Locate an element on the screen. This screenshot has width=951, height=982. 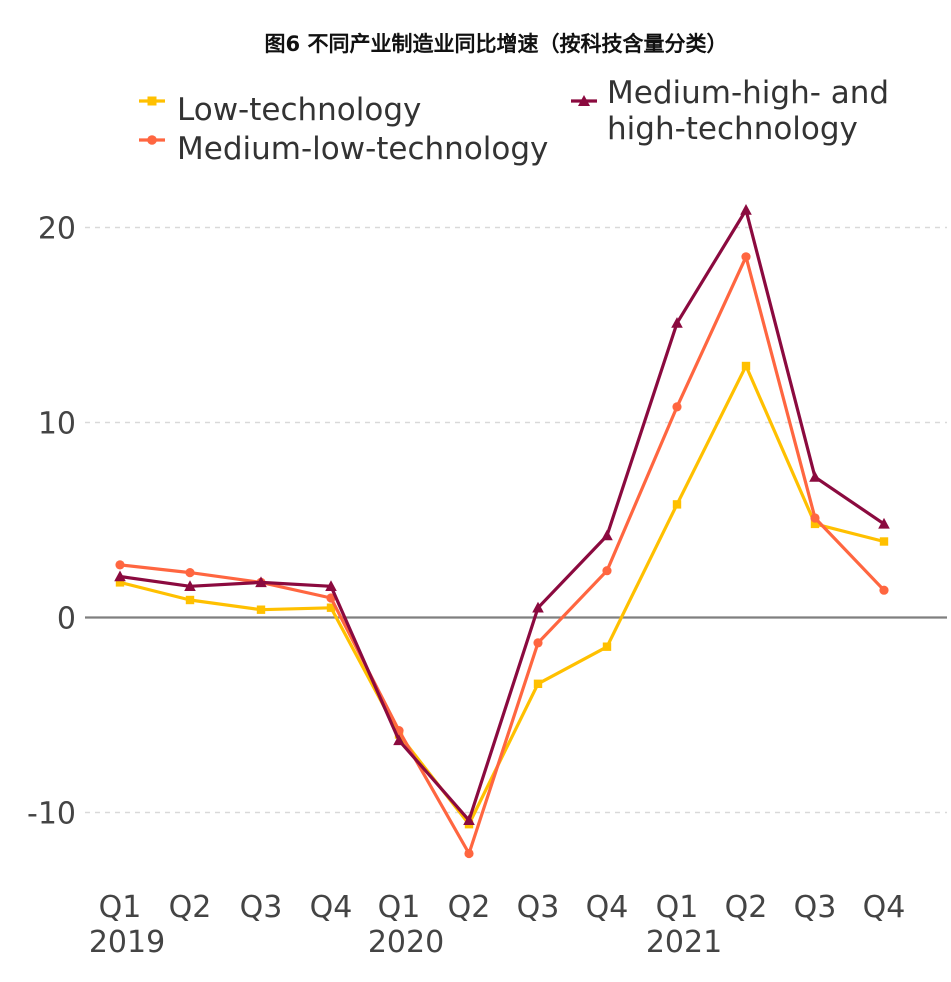
x-tick-label-2: Q2 is located at coordinates (190, 907).